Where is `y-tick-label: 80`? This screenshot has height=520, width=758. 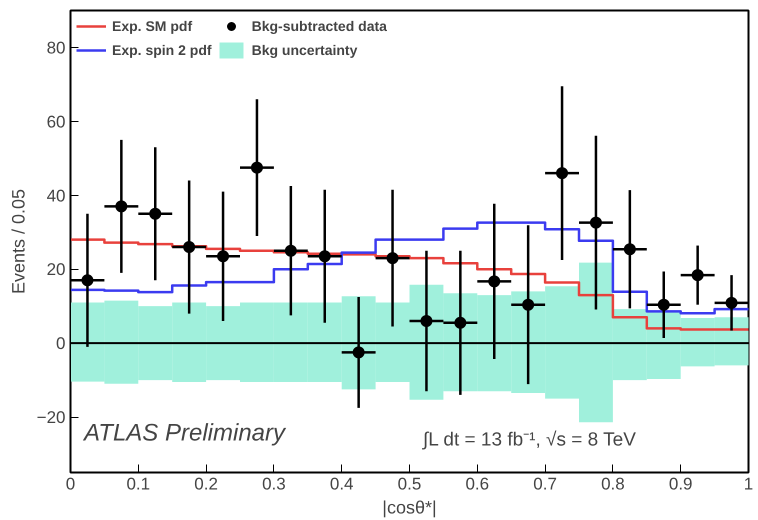 y-tick-label: 80 is located at coordinates (56, 48).